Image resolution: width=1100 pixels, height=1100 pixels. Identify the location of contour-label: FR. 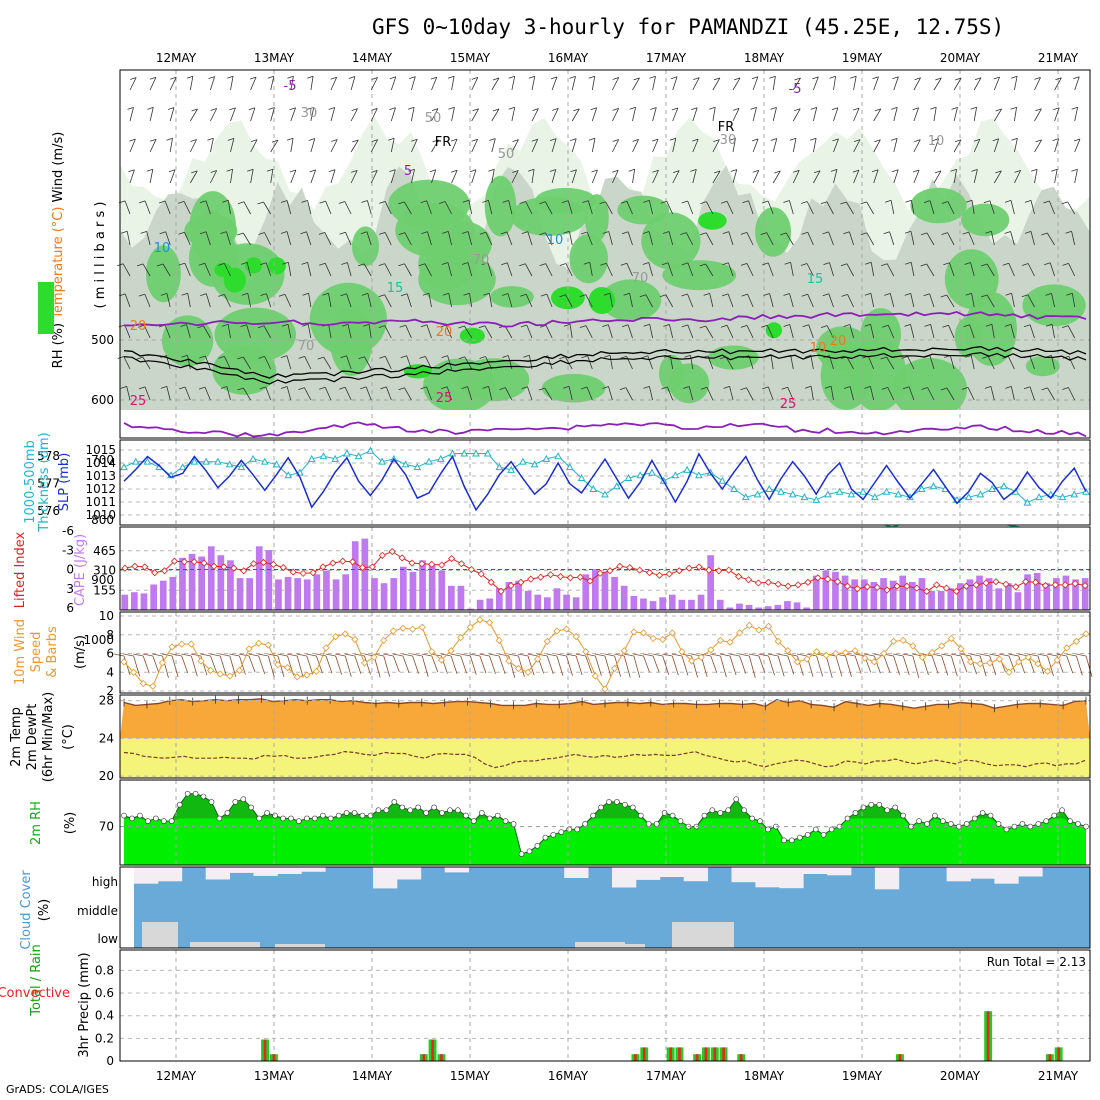
(726, 127).